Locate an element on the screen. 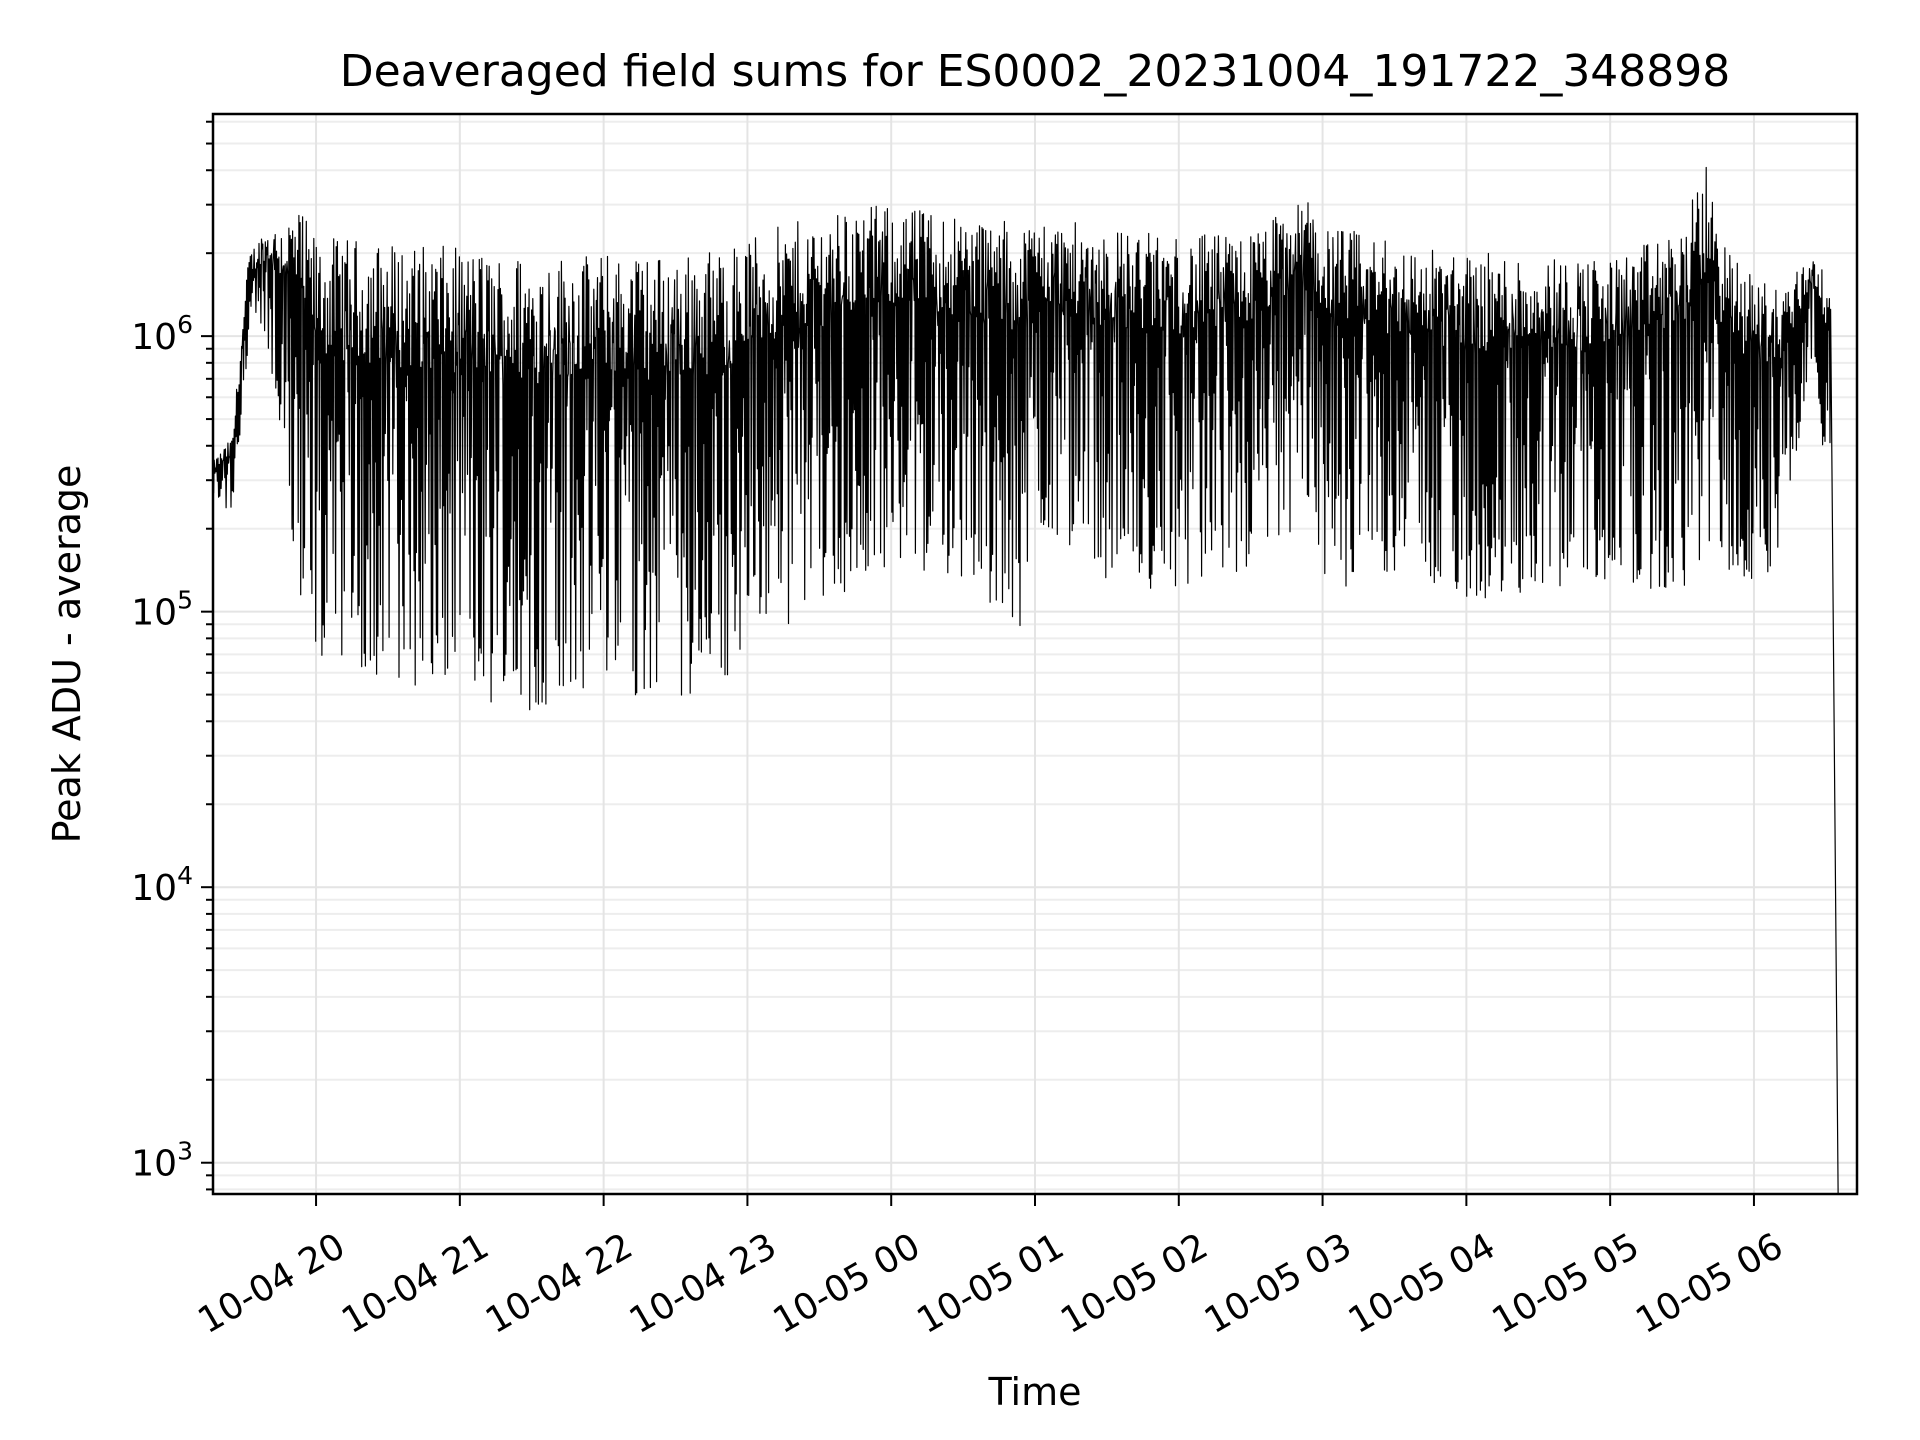  y-tick-label: 10⁵ is located at coordinates (162, 610).